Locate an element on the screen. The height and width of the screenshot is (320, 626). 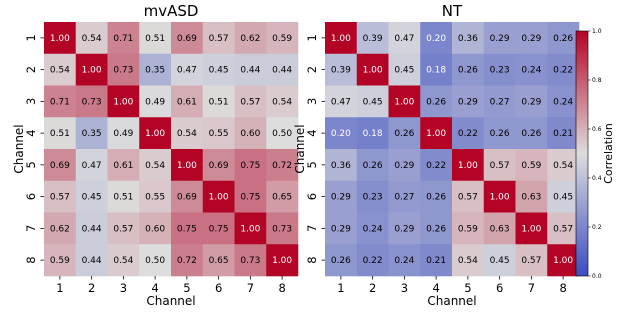
cell-value-label: 0.75 is located at coordinates (250, 166).